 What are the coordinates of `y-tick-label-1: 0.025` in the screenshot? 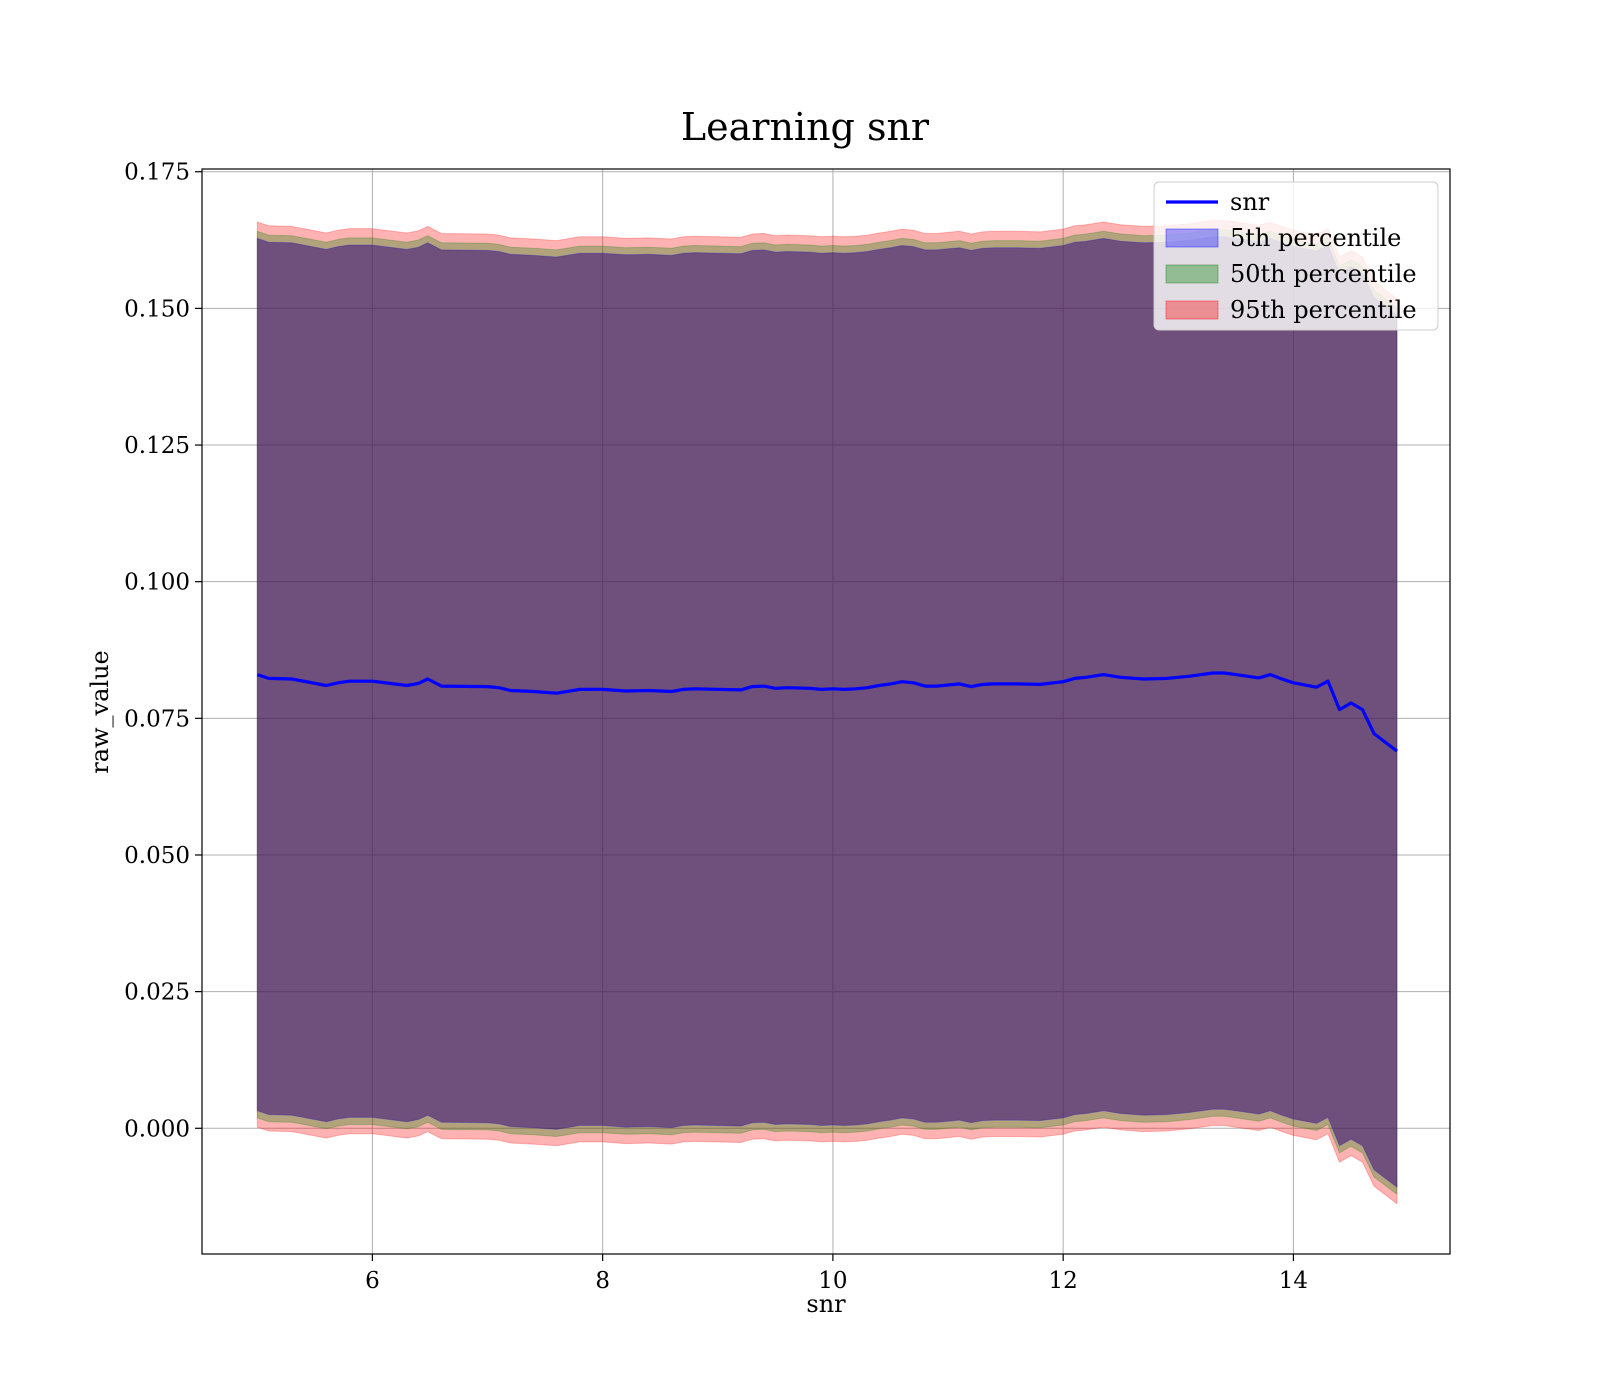 It's located at (157, 993).